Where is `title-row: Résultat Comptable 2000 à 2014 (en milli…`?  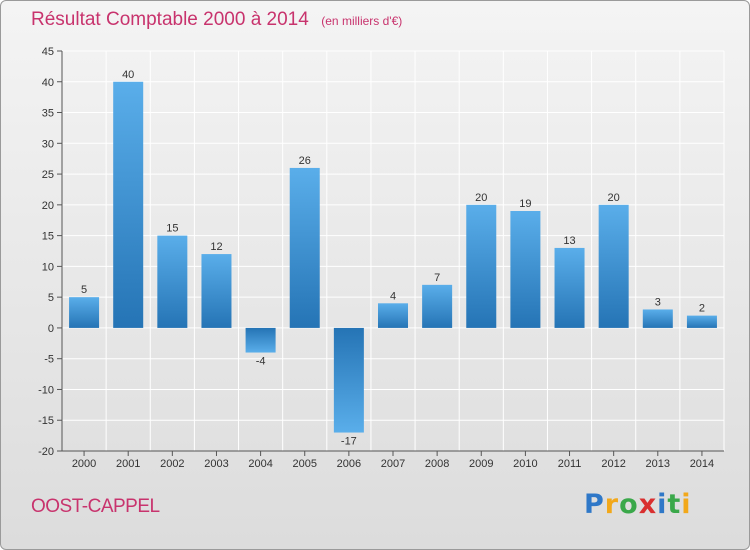 title-row: Résultat Comptable 2000 à 2014 (en milli… is located at coordinates (216, 20).